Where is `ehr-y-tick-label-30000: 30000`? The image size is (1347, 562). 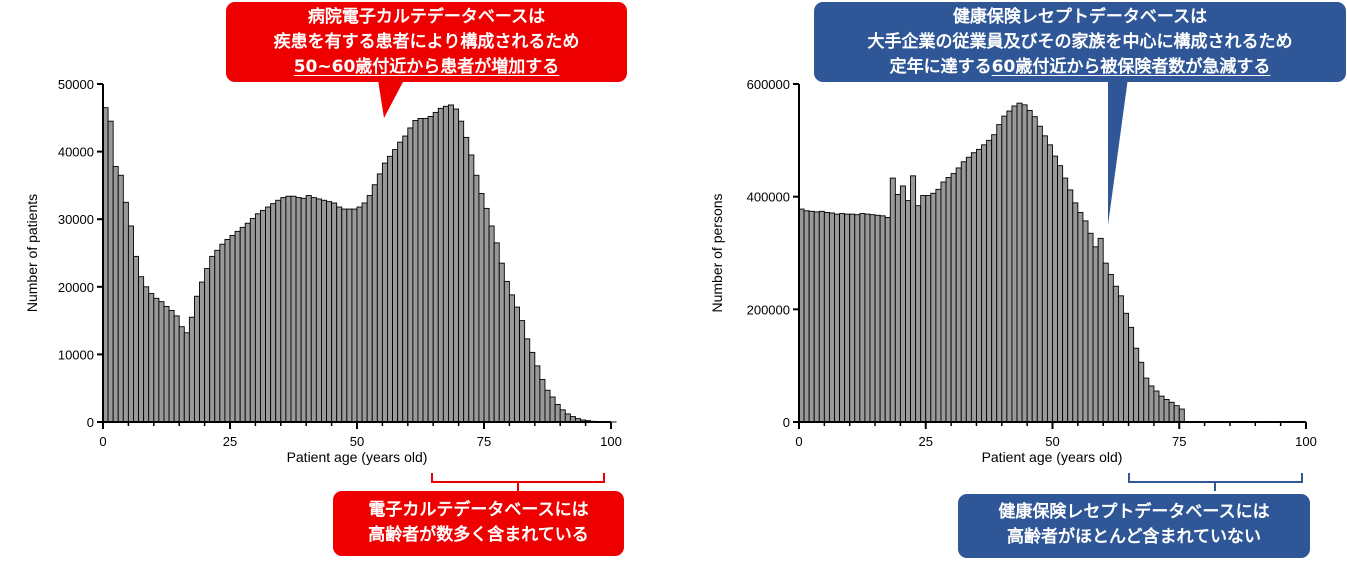
ehr-y-tick-label-30000: 30000 is located at coordinates (76, 219).